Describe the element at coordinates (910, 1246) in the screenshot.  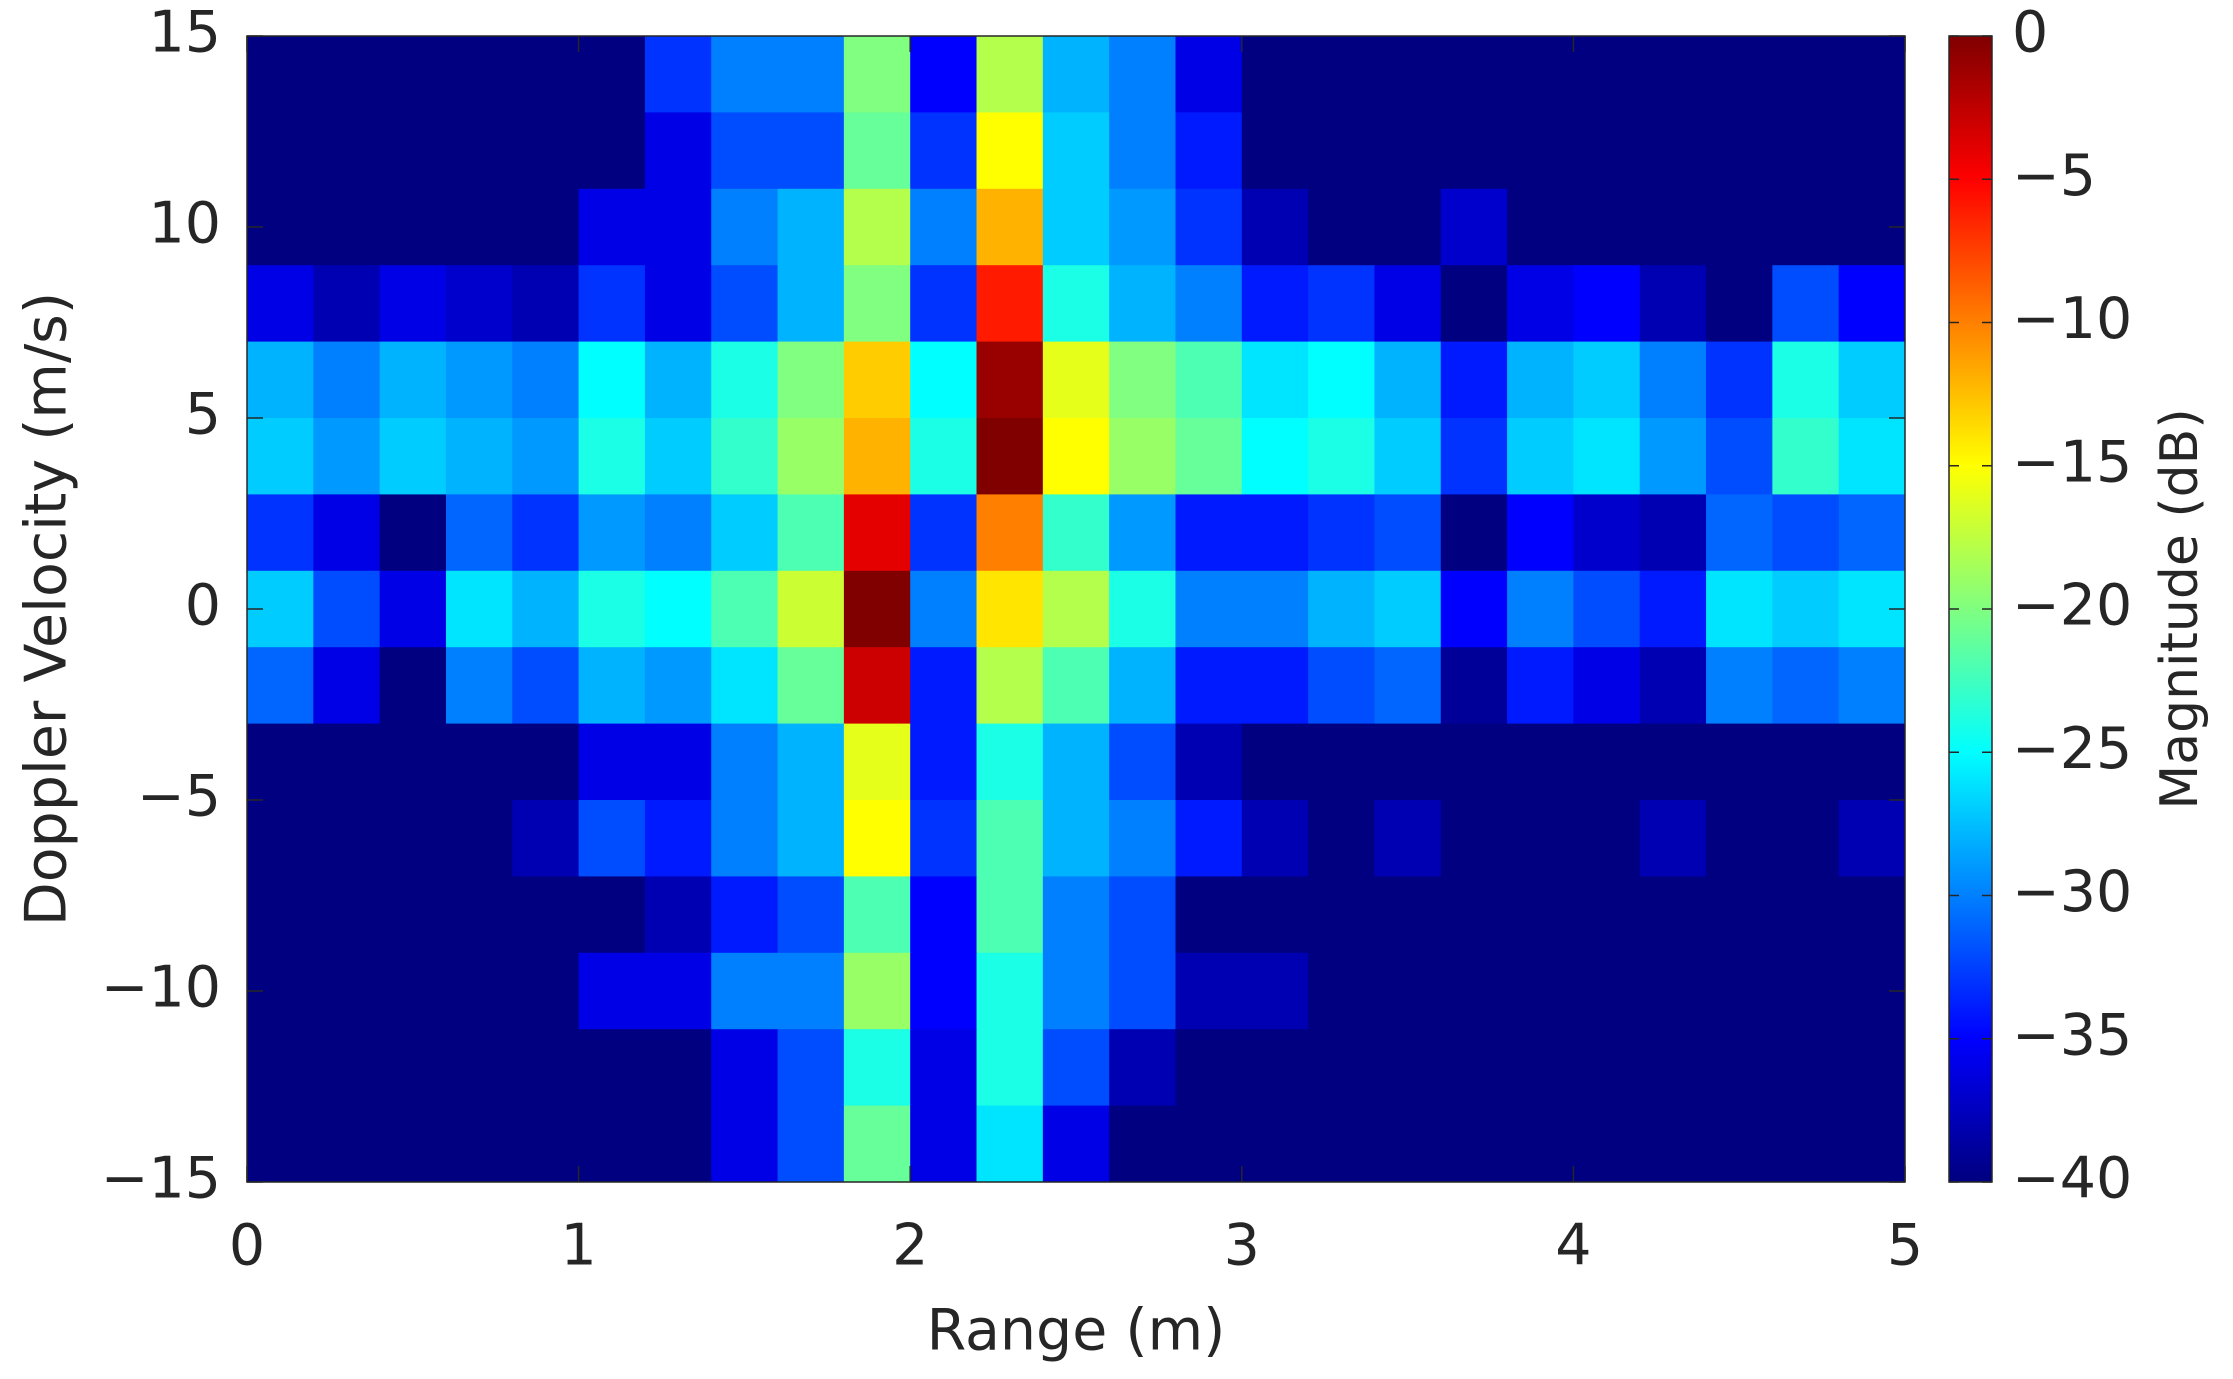
I see `x-tick-label: 2` at that location.